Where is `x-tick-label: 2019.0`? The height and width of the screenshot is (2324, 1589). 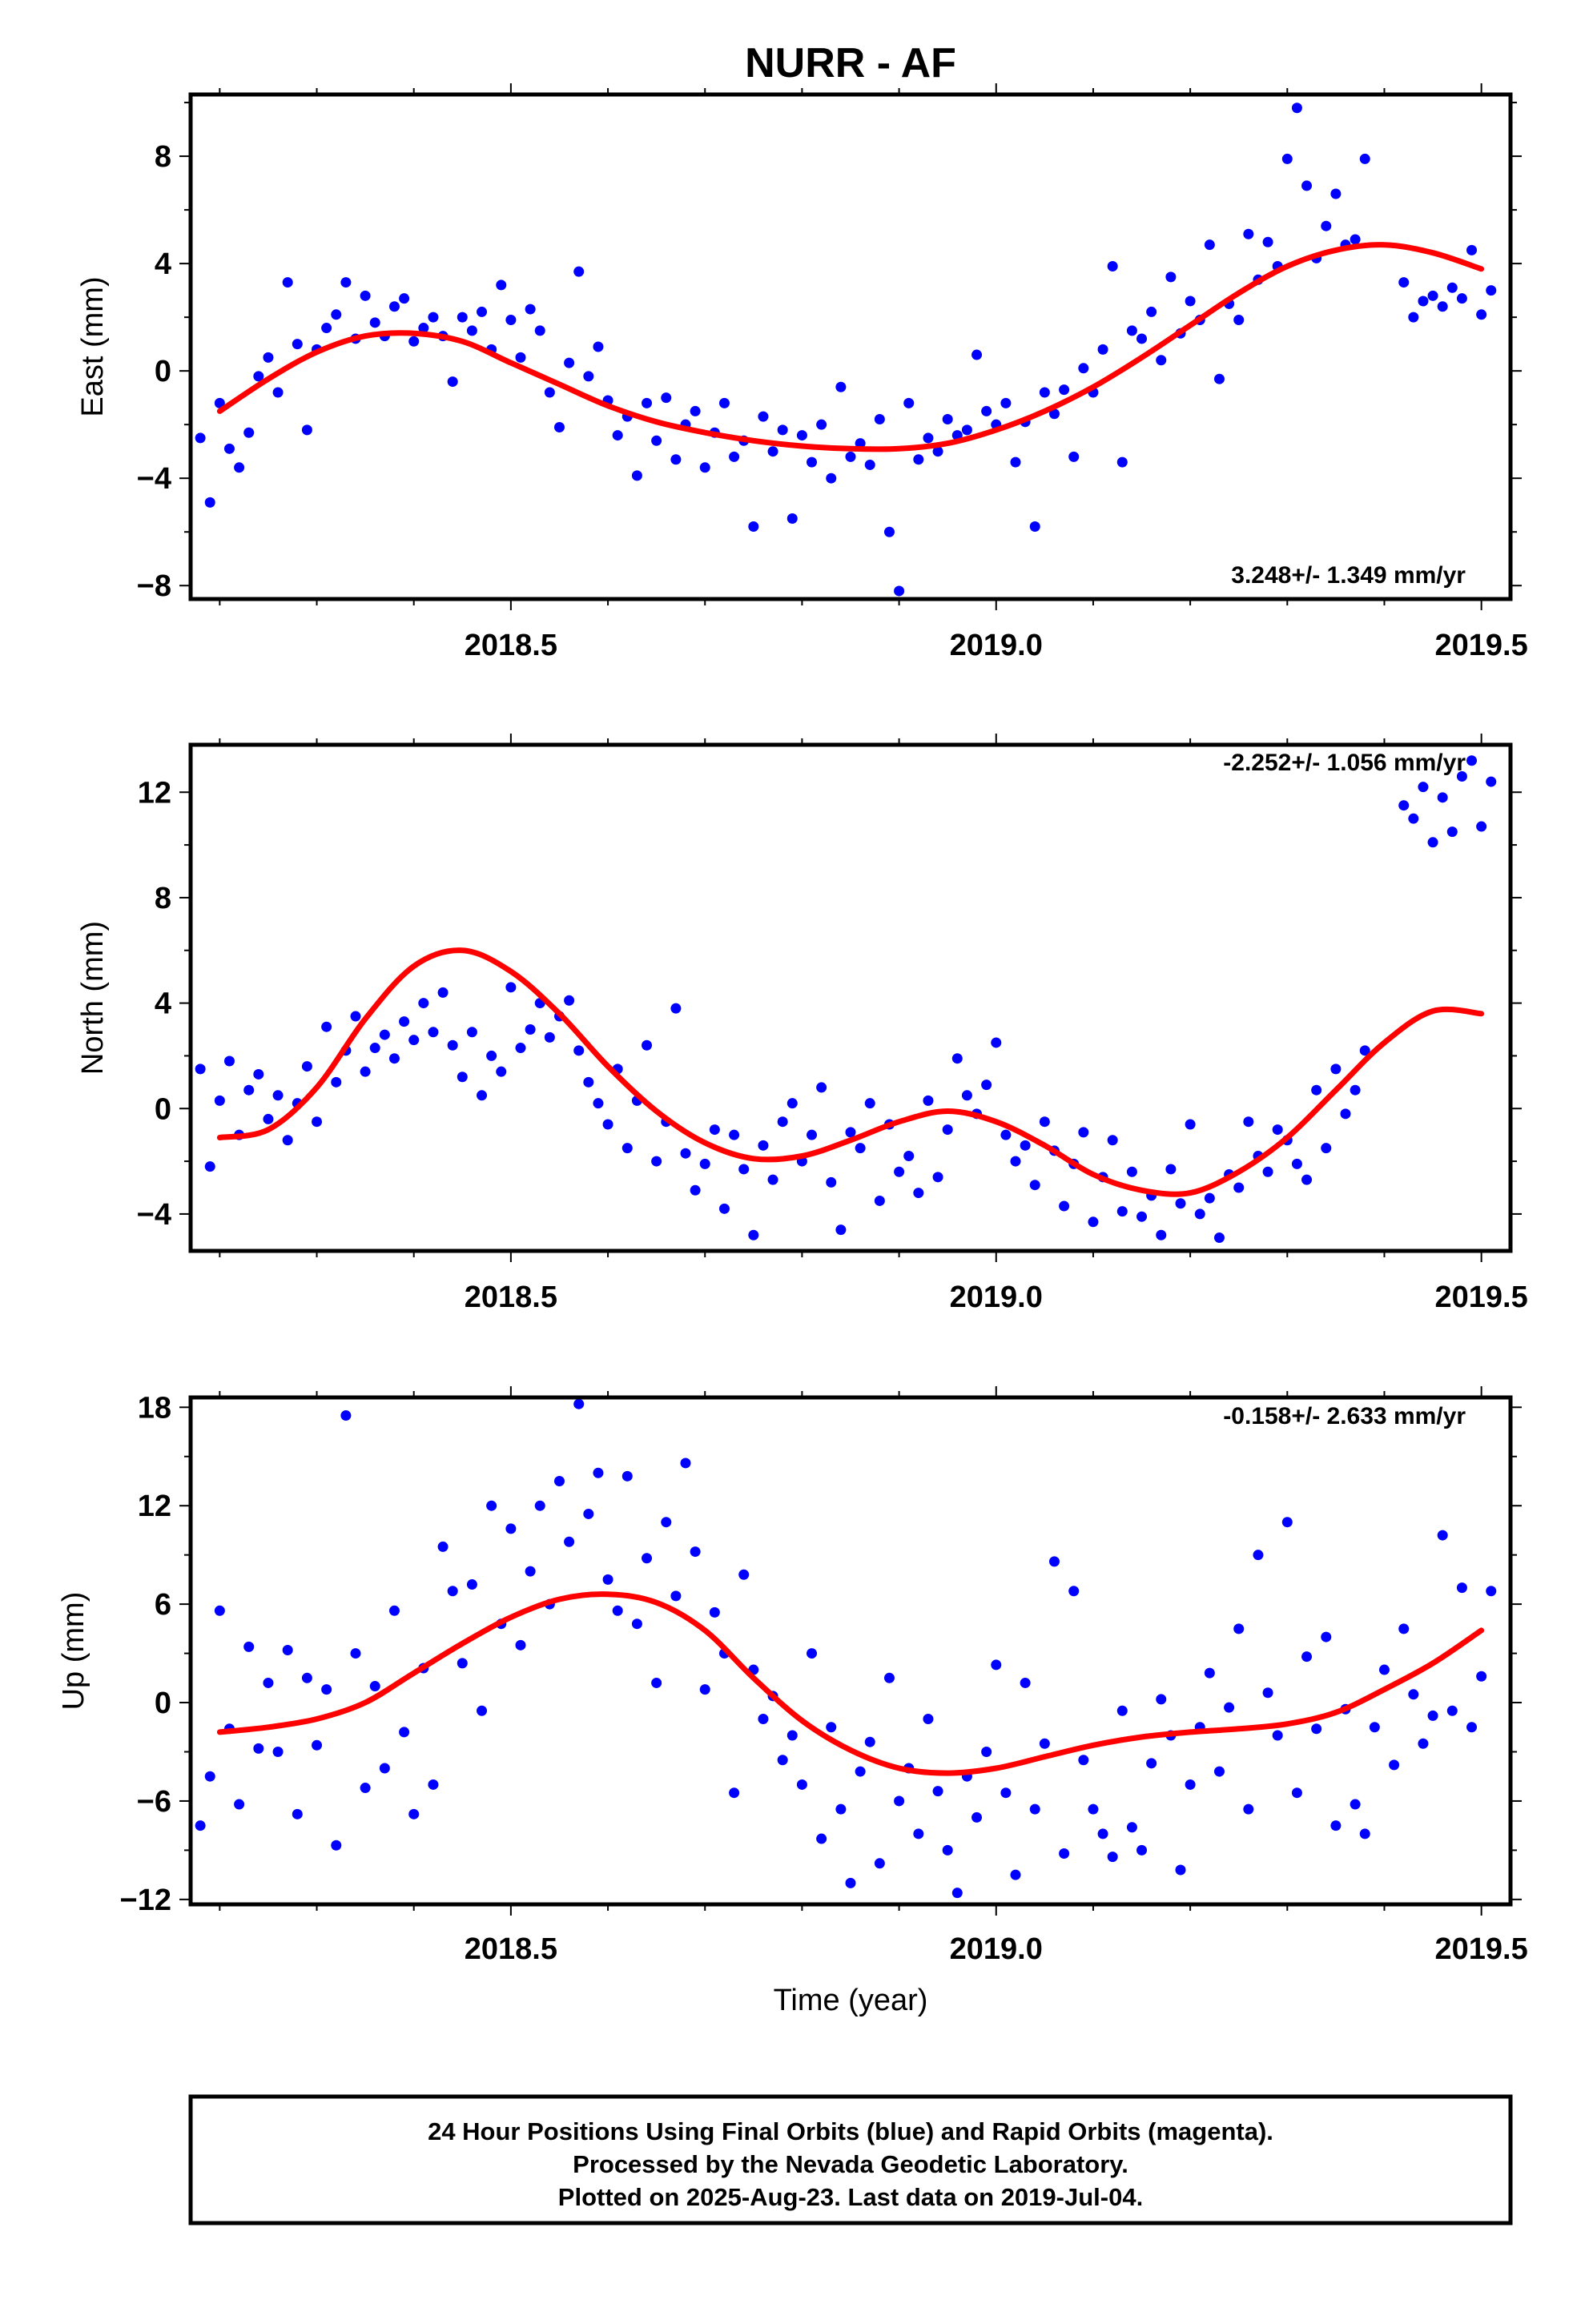
x-tick-label: 2019.0 is located at coordinates (996, 1297).